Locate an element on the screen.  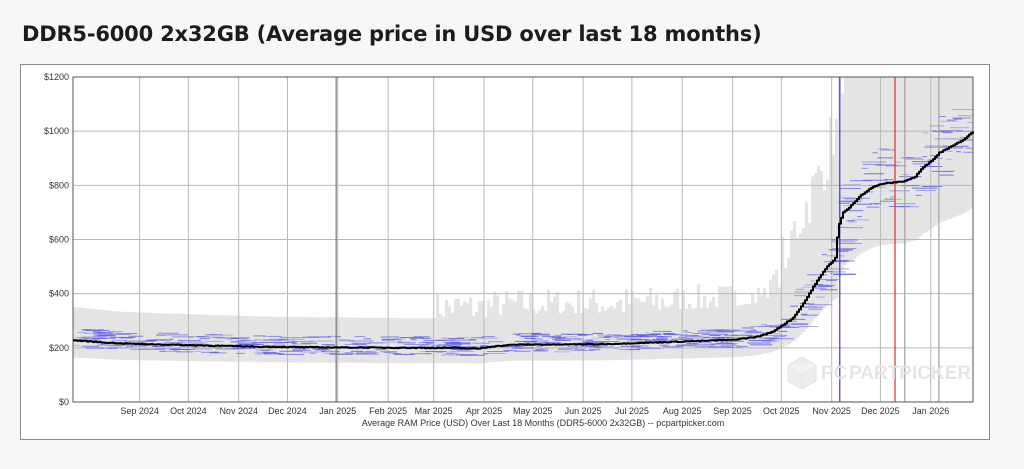
x-tick-label: Feb 2025 is located at coordinates (388, 411).